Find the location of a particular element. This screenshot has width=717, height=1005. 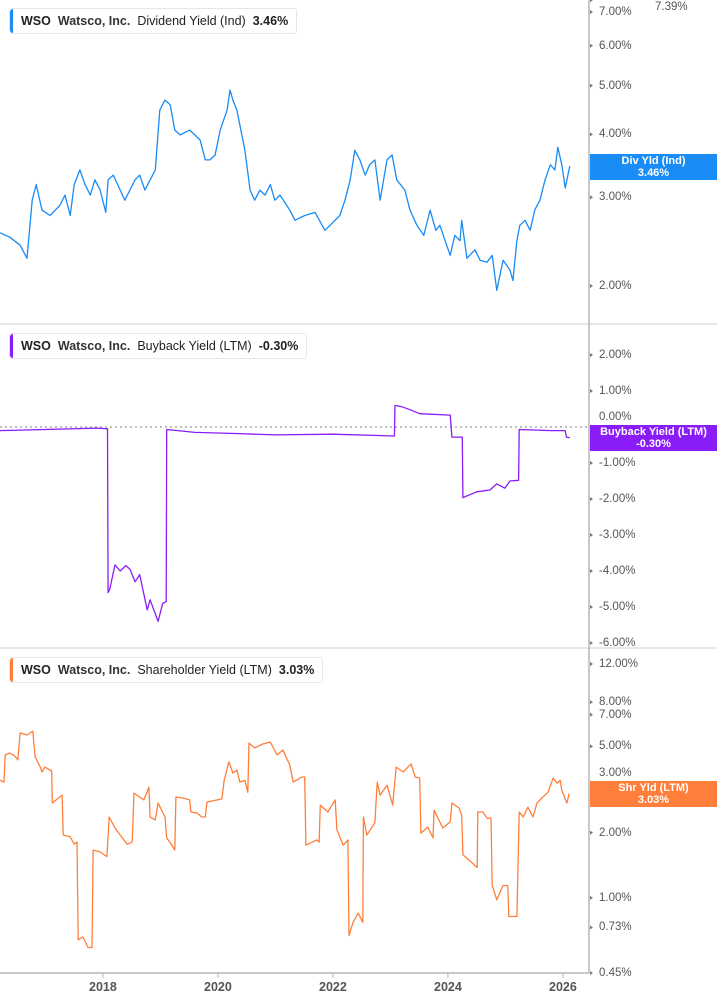

legend-value: 3.46% is located at coordinates (270, 21).